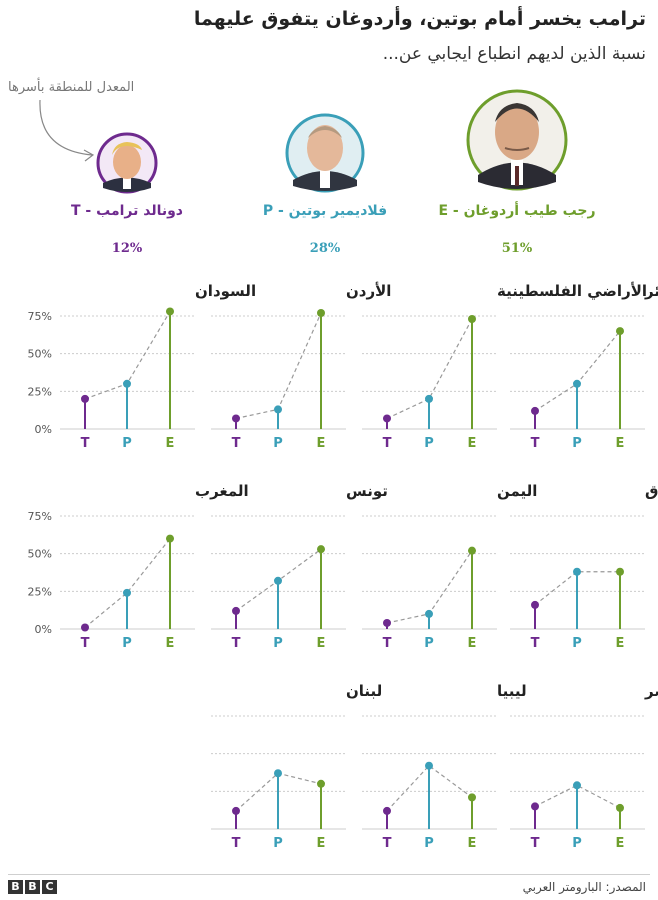  Describe the element at coordinates (32, 887) in the screenshot. I see `bbc-logo: B B C` at that location.